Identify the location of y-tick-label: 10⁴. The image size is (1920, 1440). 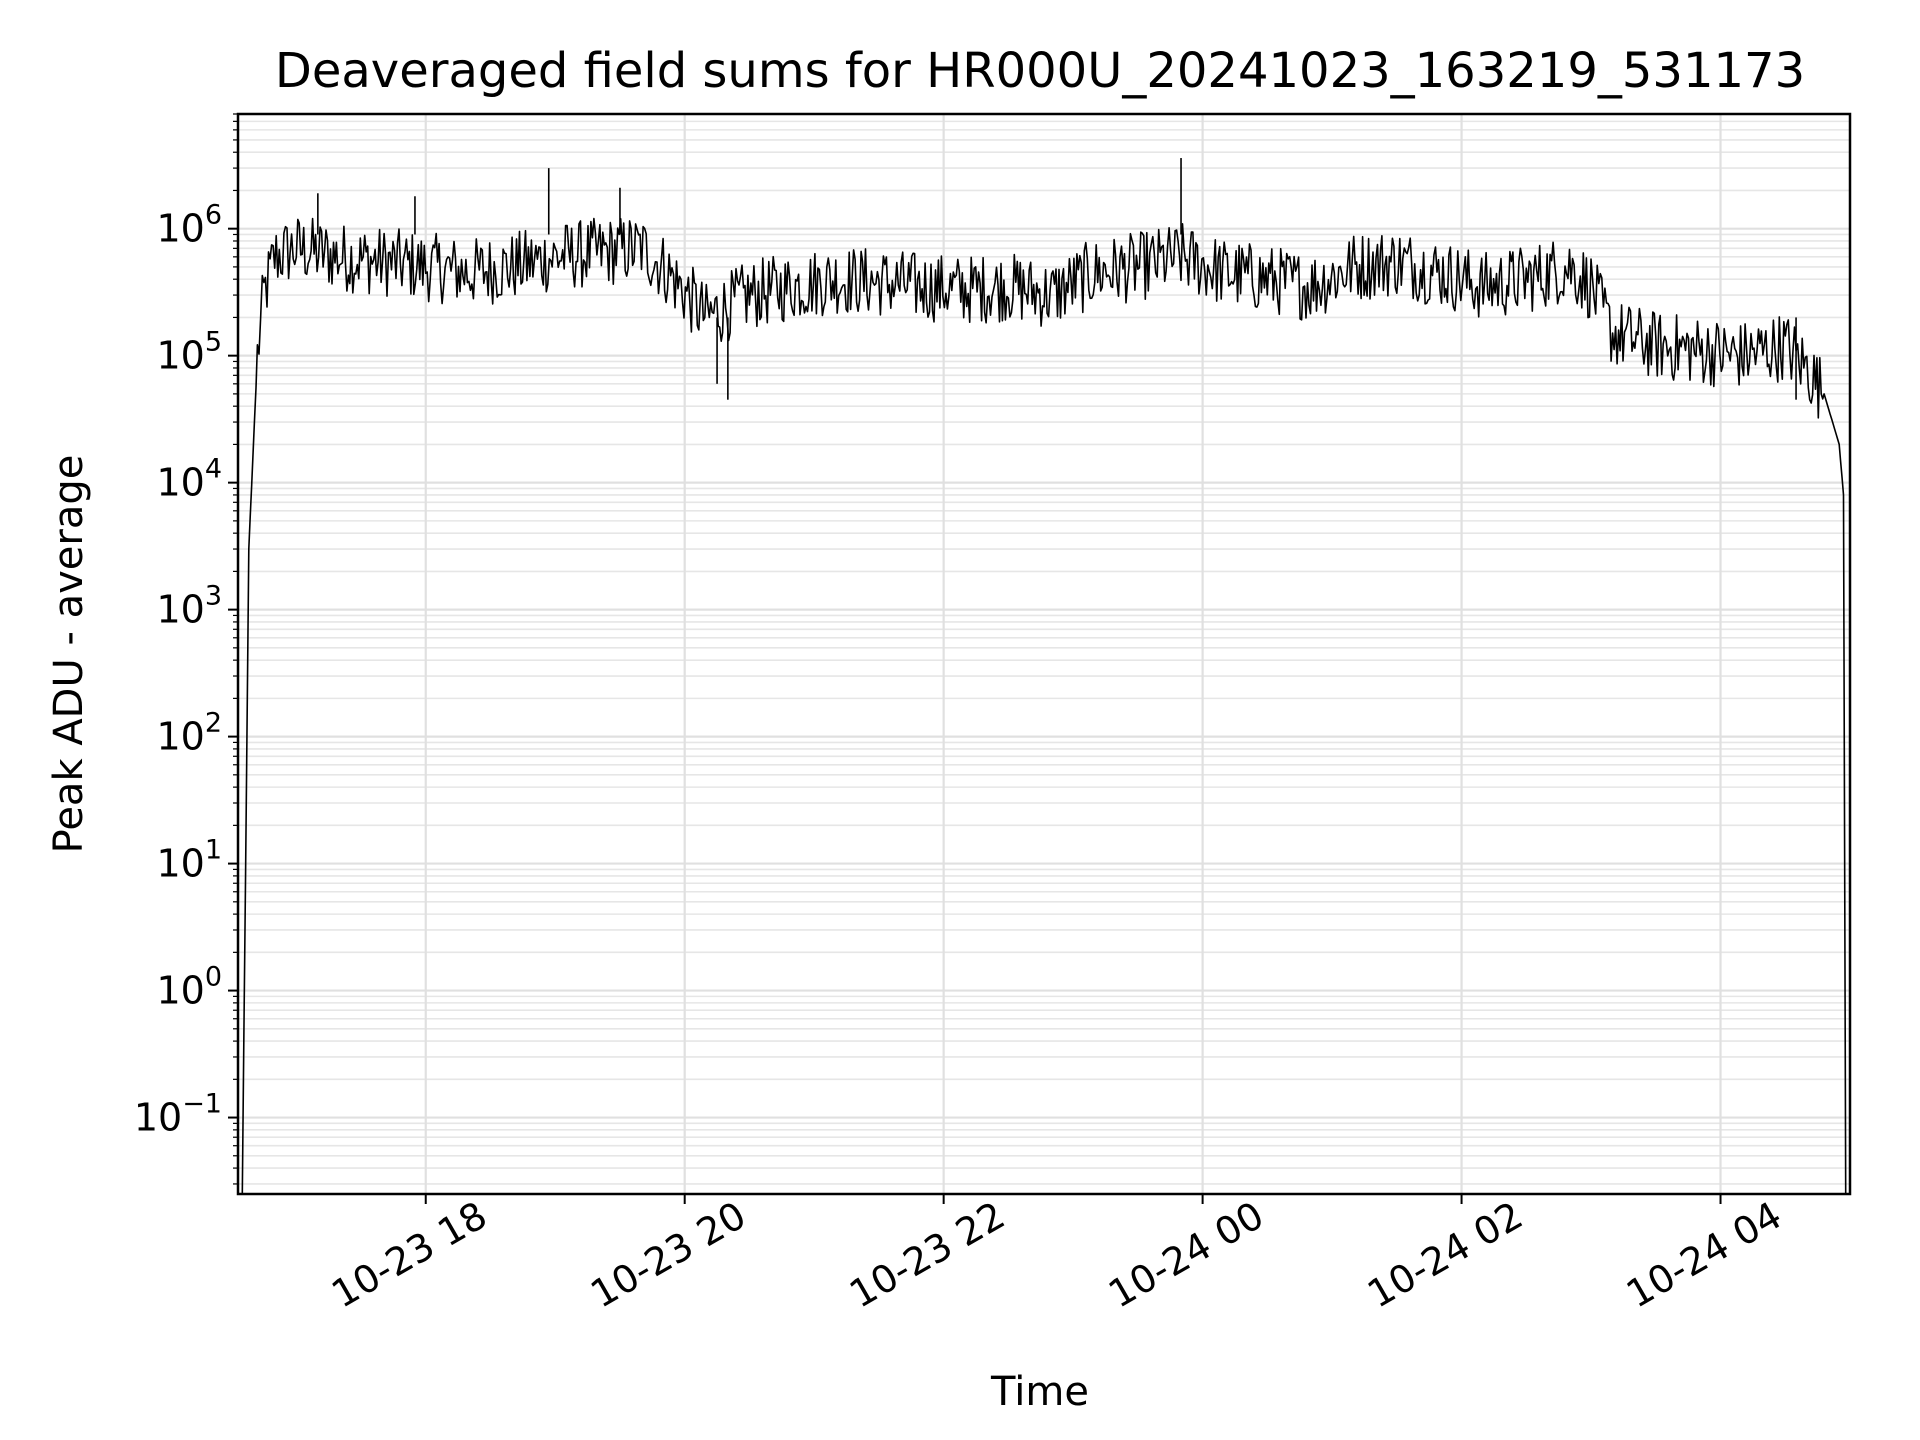
(189, 479).